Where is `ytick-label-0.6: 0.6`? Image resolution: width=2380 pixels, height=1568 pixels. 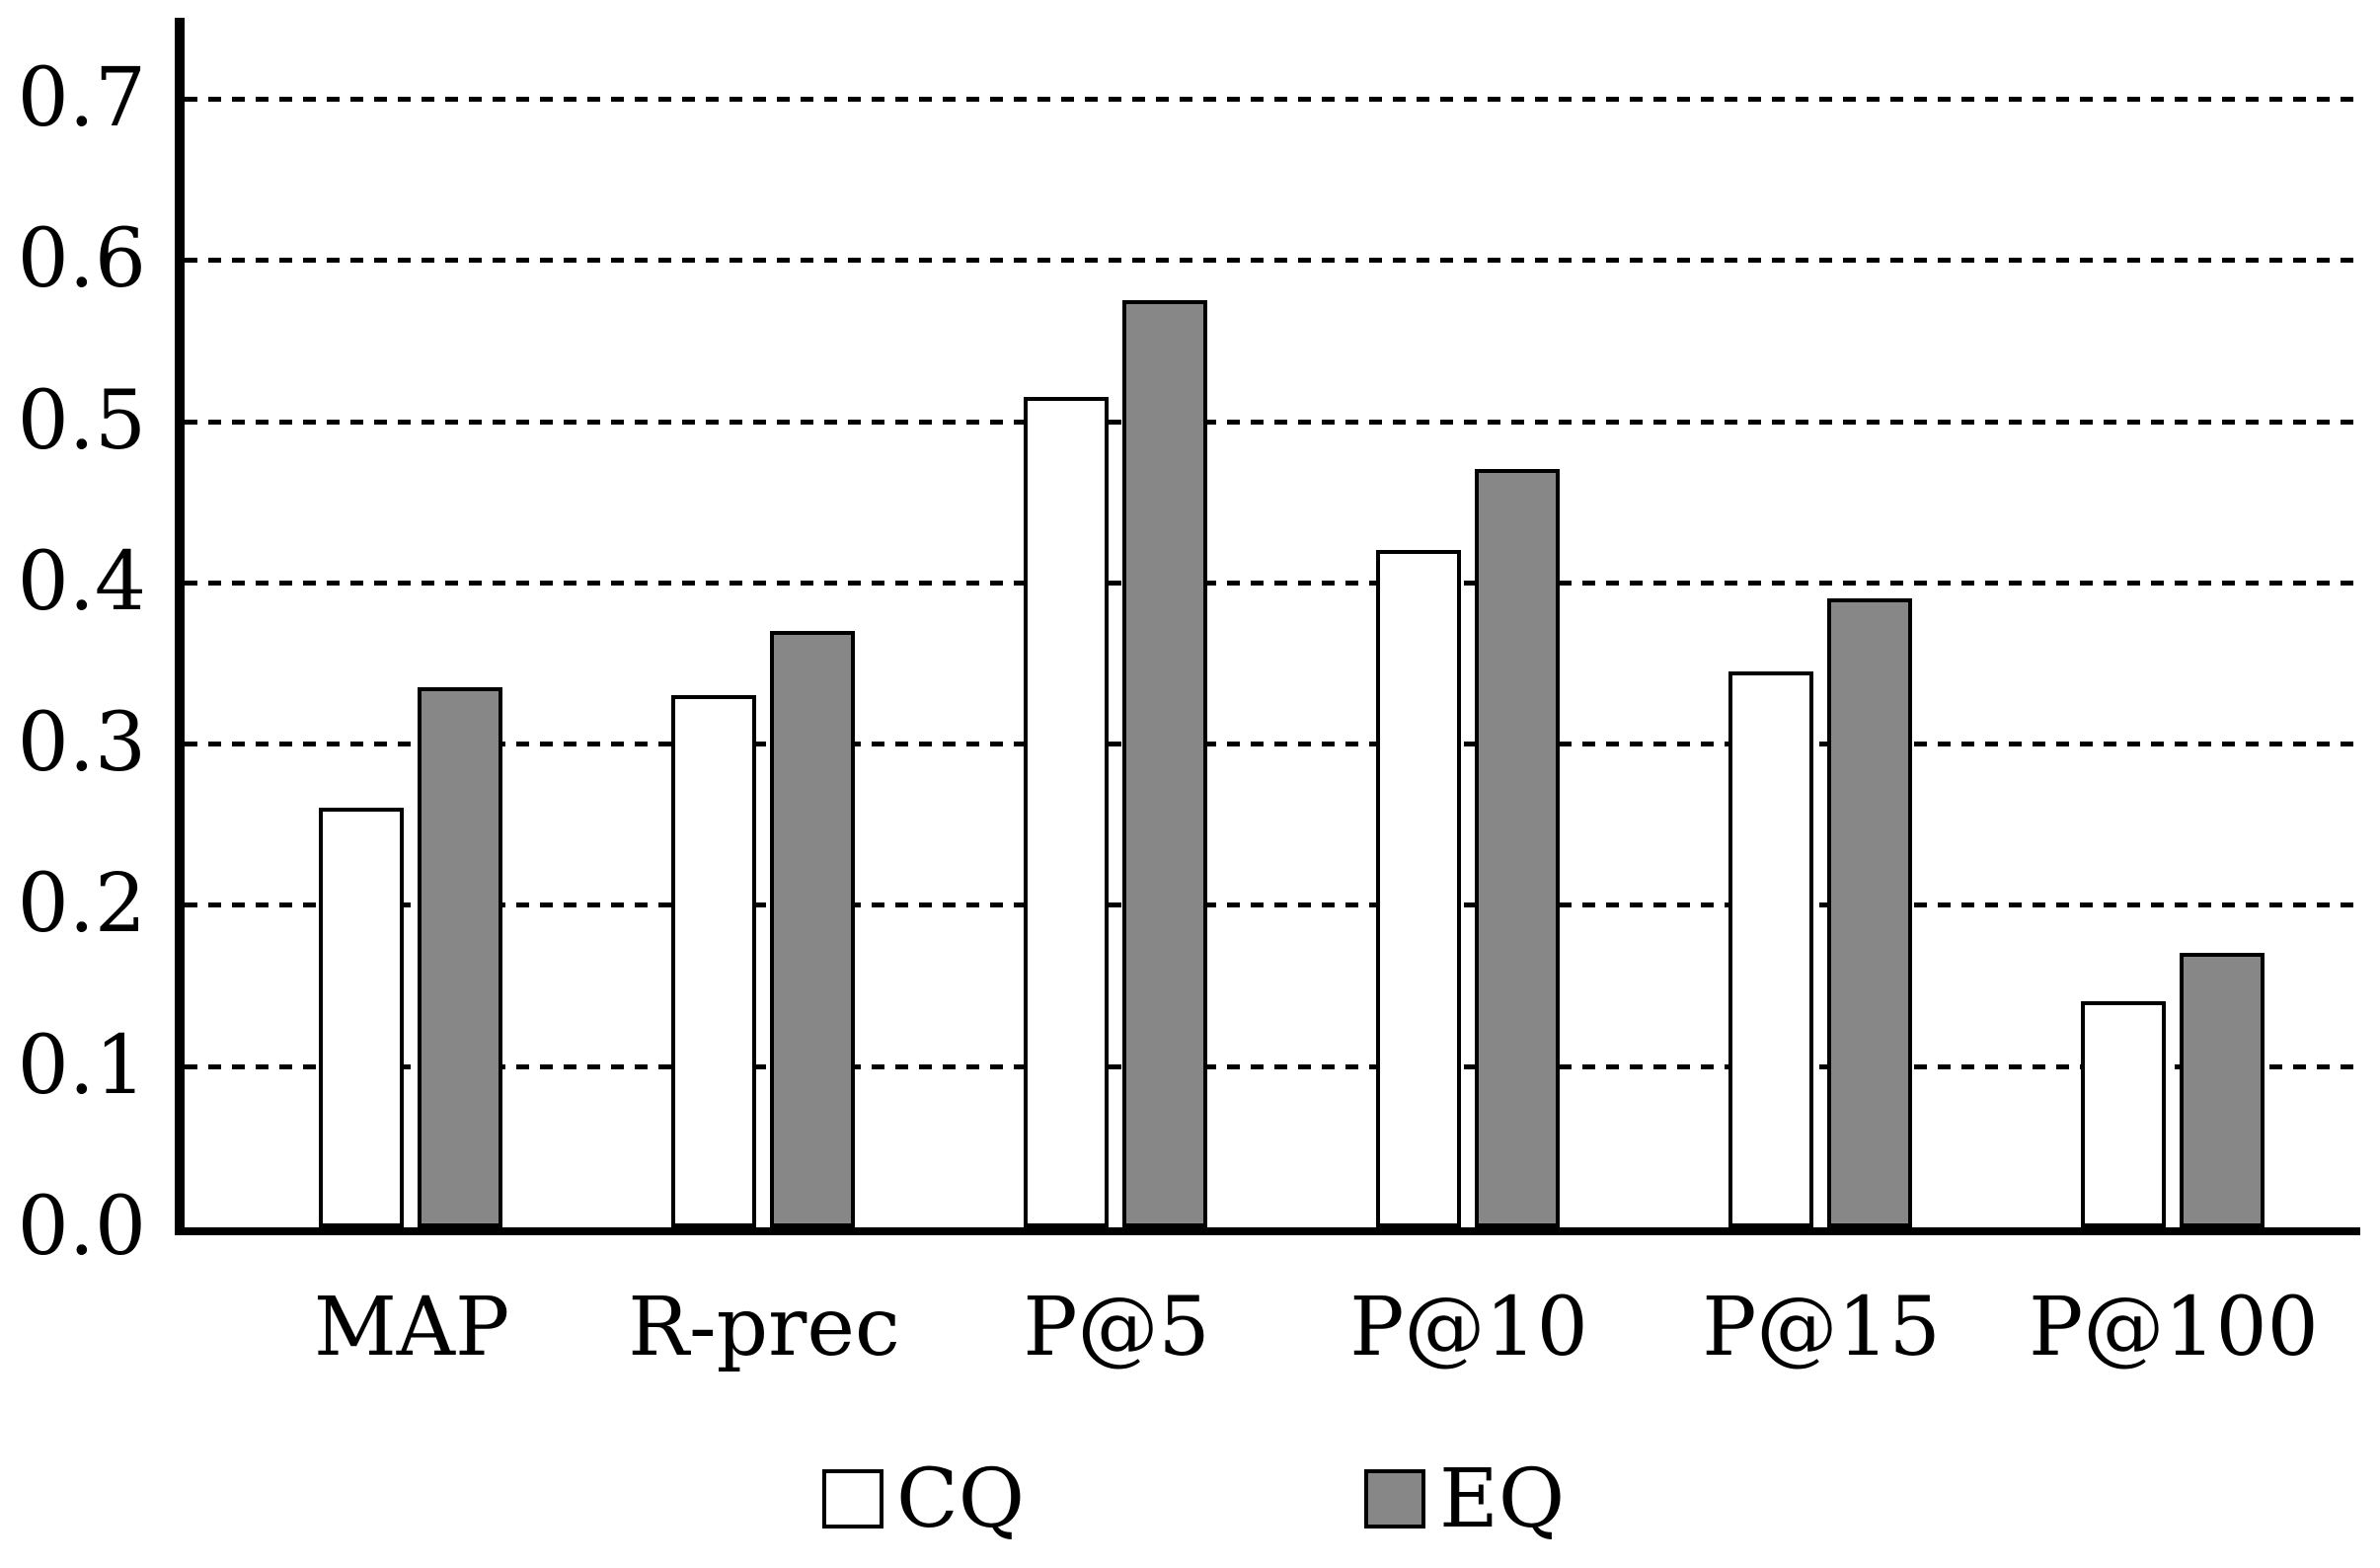 ytick-label-0.6: 0.6 is located at coordinates (81, 259).